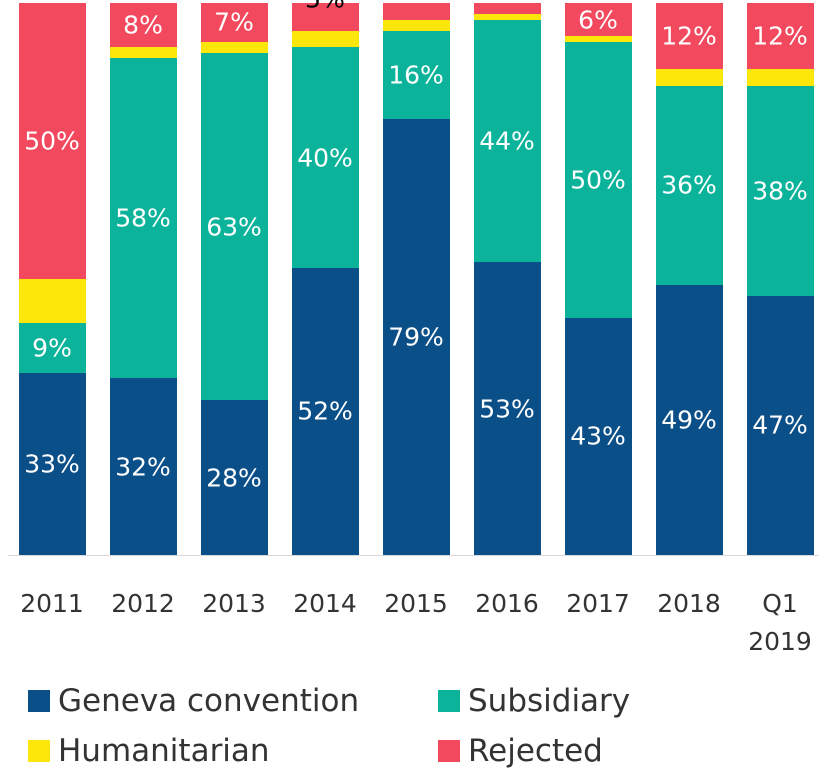 This screenshot has height=782, width=819. What do you see at coordinates (325, 7) in the screenshot?
I see `data-label: 5%` at bounding box center [325, 7].